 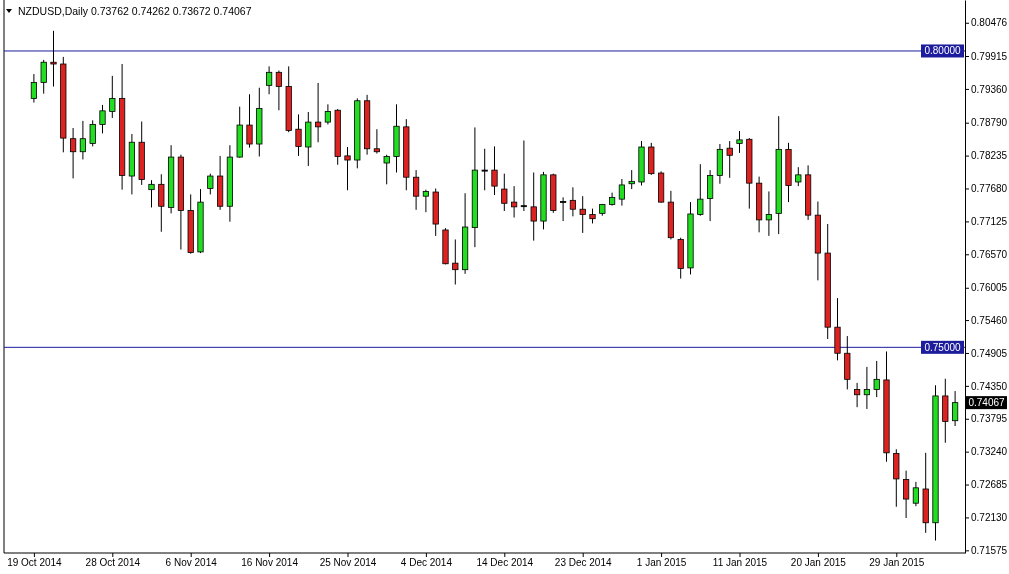 What do you see at coordinates (989, 56) in the screenshot?
I see `y-tick-label: 0.79915` at bounding box center [989, 56].